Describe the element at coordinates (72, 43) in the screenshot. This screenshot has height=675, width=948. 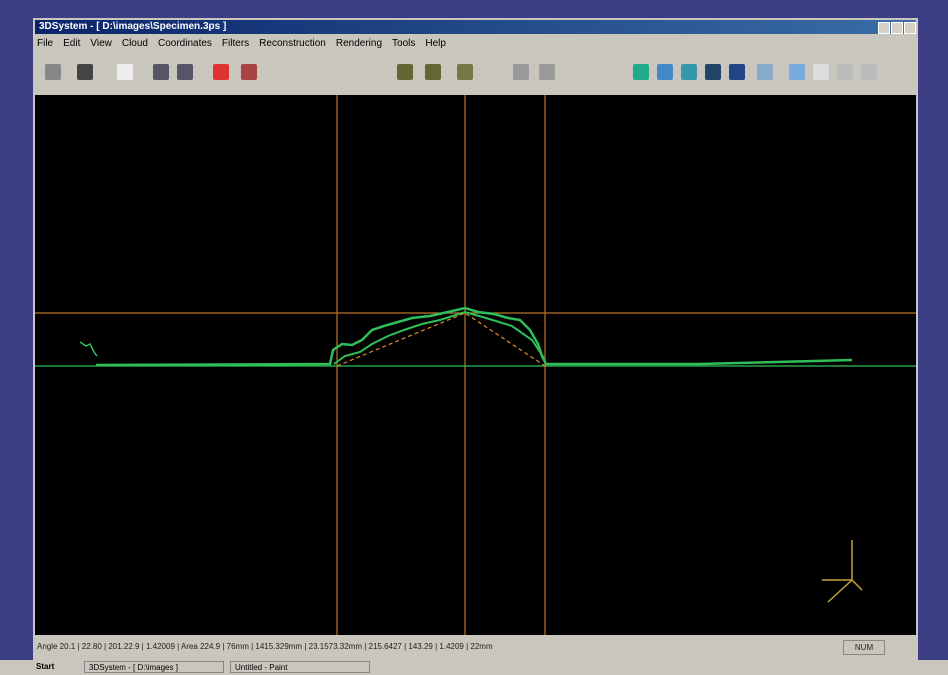
I see `menu-item: Edit` at that location.